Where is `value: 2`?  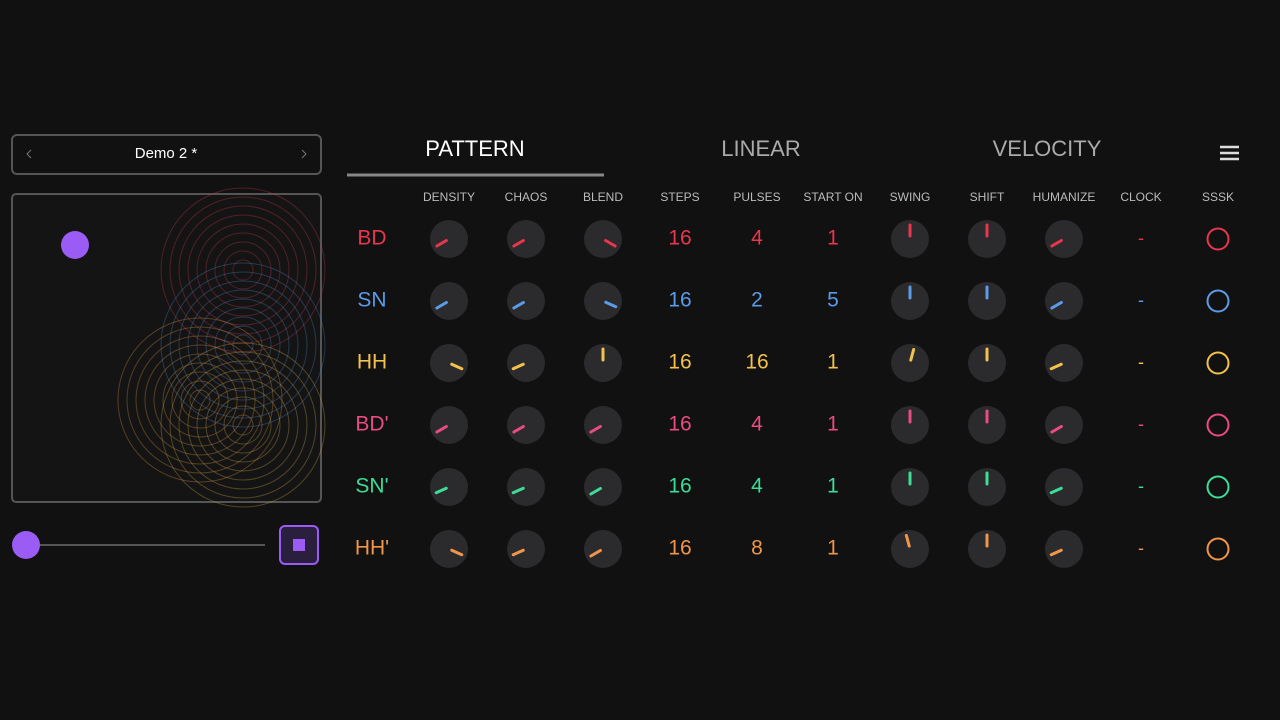 value: 2 is located at coordinates (757, 300).